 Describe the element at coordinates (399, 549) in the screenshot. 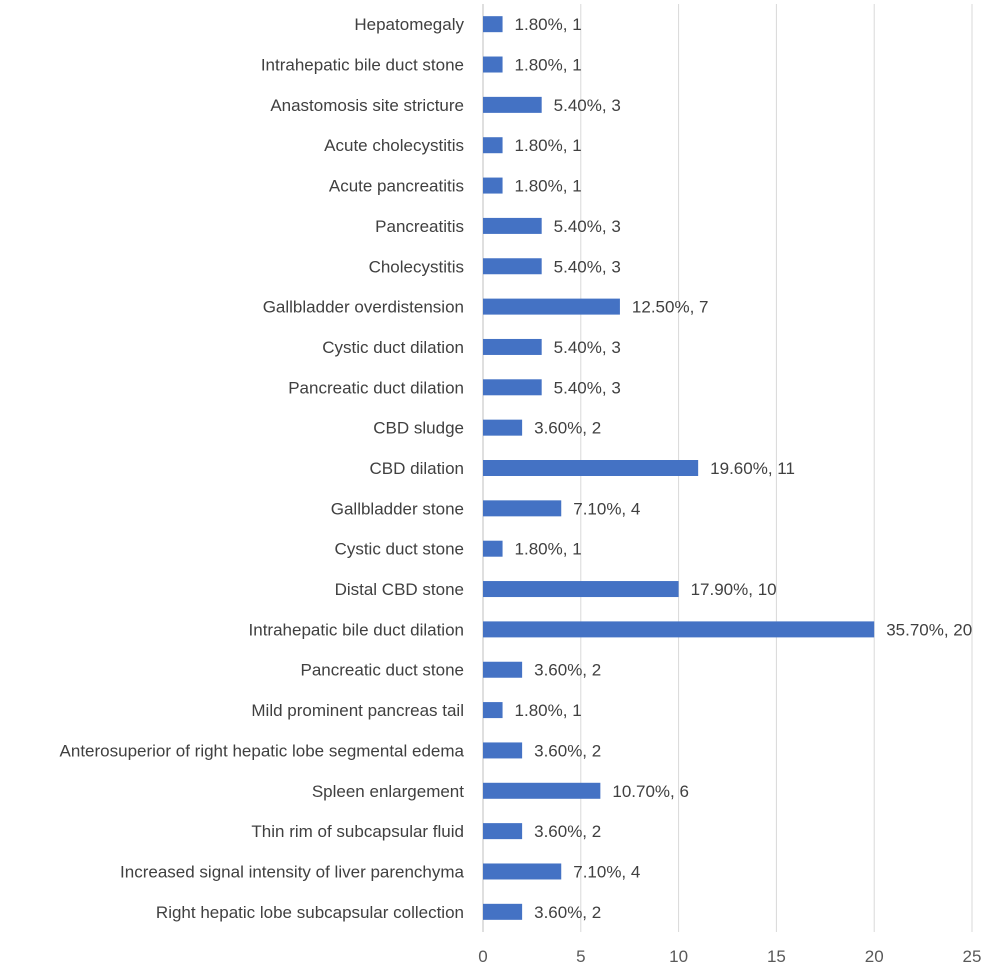

I see `category-label: Cystic duct stone` at that location.